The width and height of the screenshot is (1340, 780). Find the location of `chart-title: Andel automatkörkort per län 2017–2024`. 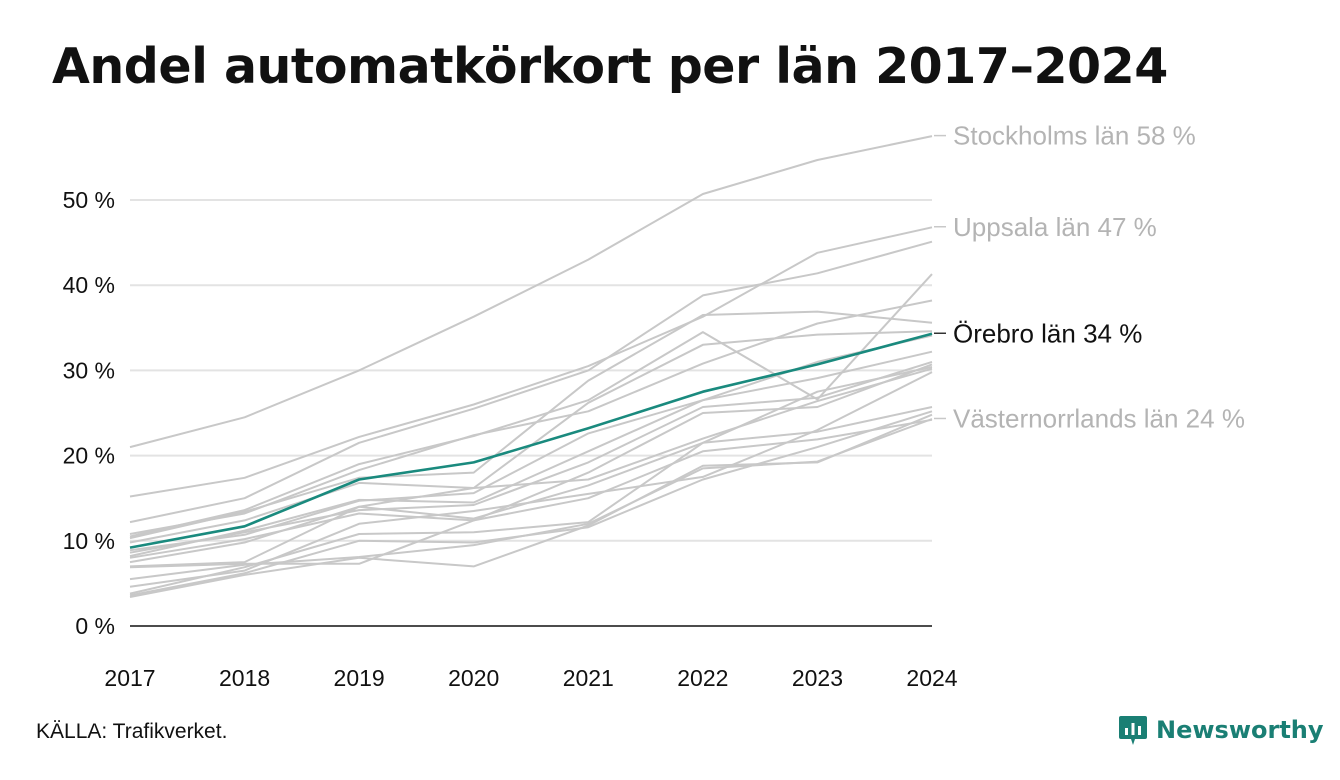

chart-title: Andel automatkörkort per län 2017–2024 is located at coordinates (610, 66).